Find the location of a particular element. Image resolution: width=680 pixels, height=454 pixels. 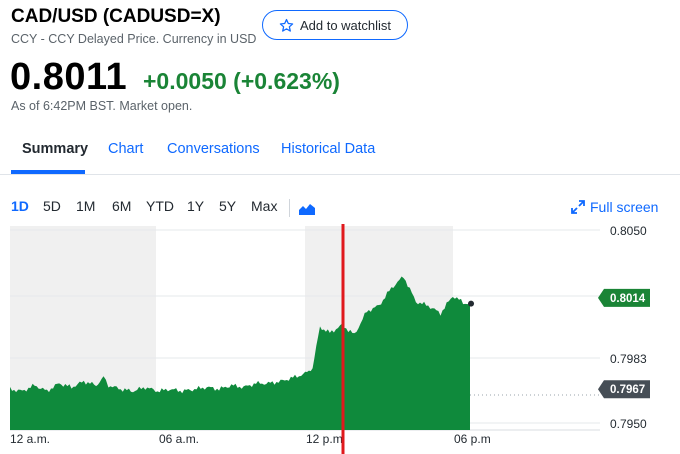

range-5d: 5D is located at coordinates (52, 206).